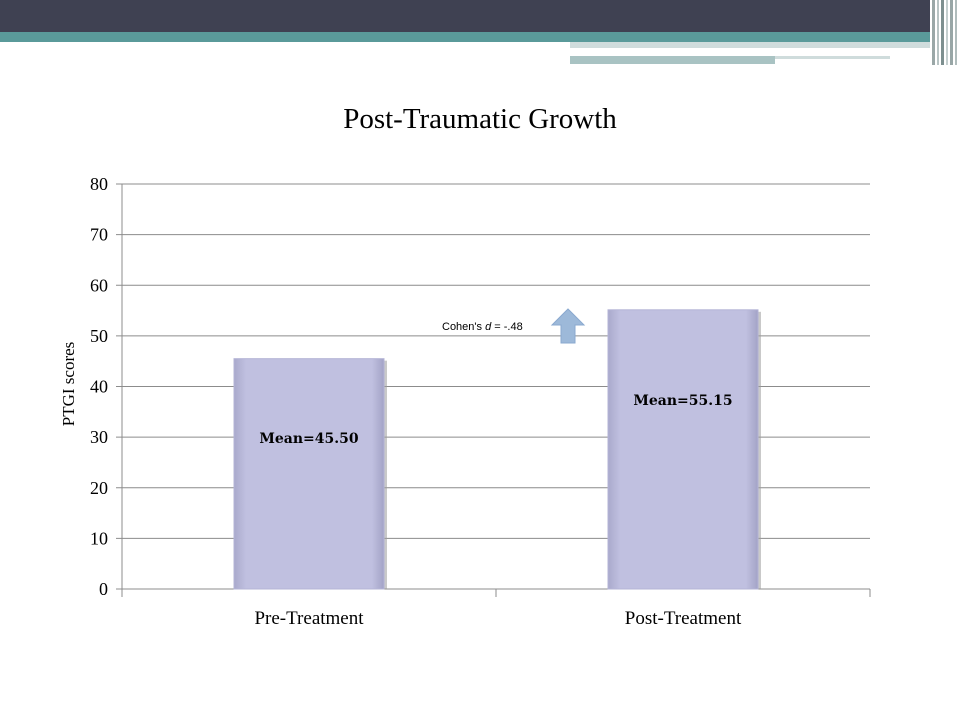 The width and height of the screenshot is (960, 720). What do you see at coordinates (99, 184) in the screenshot?
I see `y-tick-label: 80` at bounding box center [99, 184].